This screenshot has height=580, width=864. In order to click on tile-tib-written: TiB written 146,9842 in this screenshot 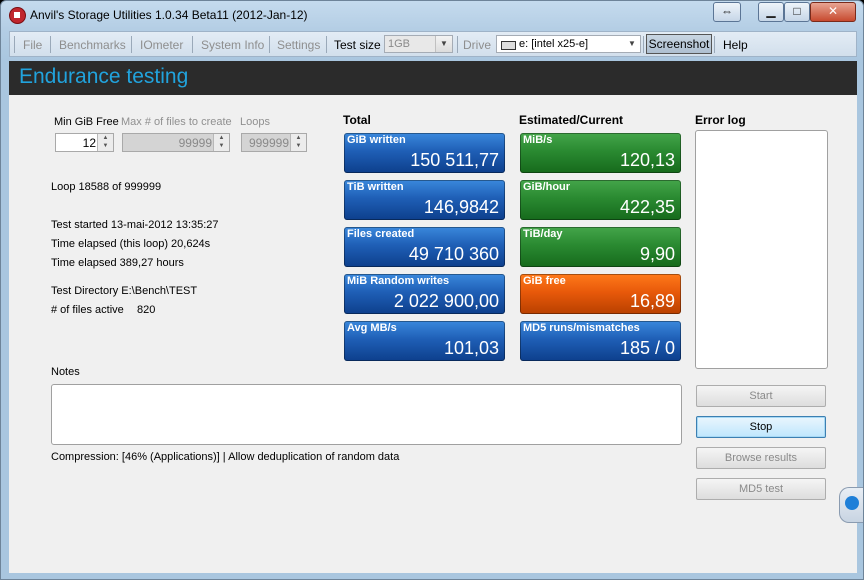, I will do `click(424, 200)`.